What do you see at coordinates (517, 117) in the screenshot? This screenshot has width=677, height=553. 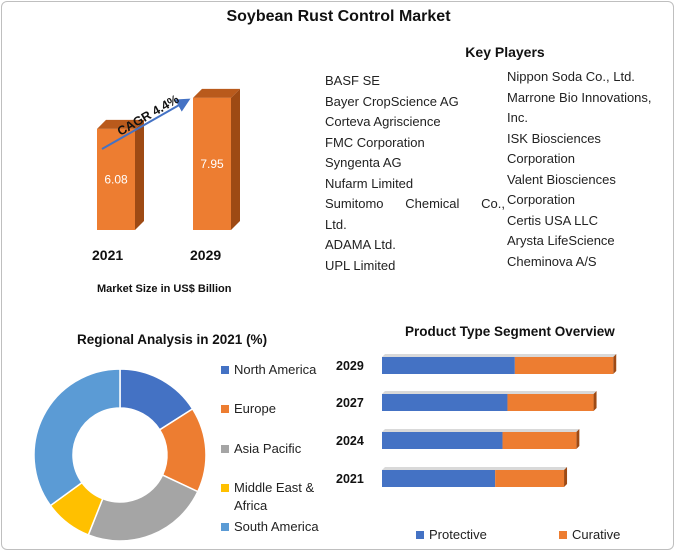 I see `key-player-item: Inc.` at bounding box center [517, 117].